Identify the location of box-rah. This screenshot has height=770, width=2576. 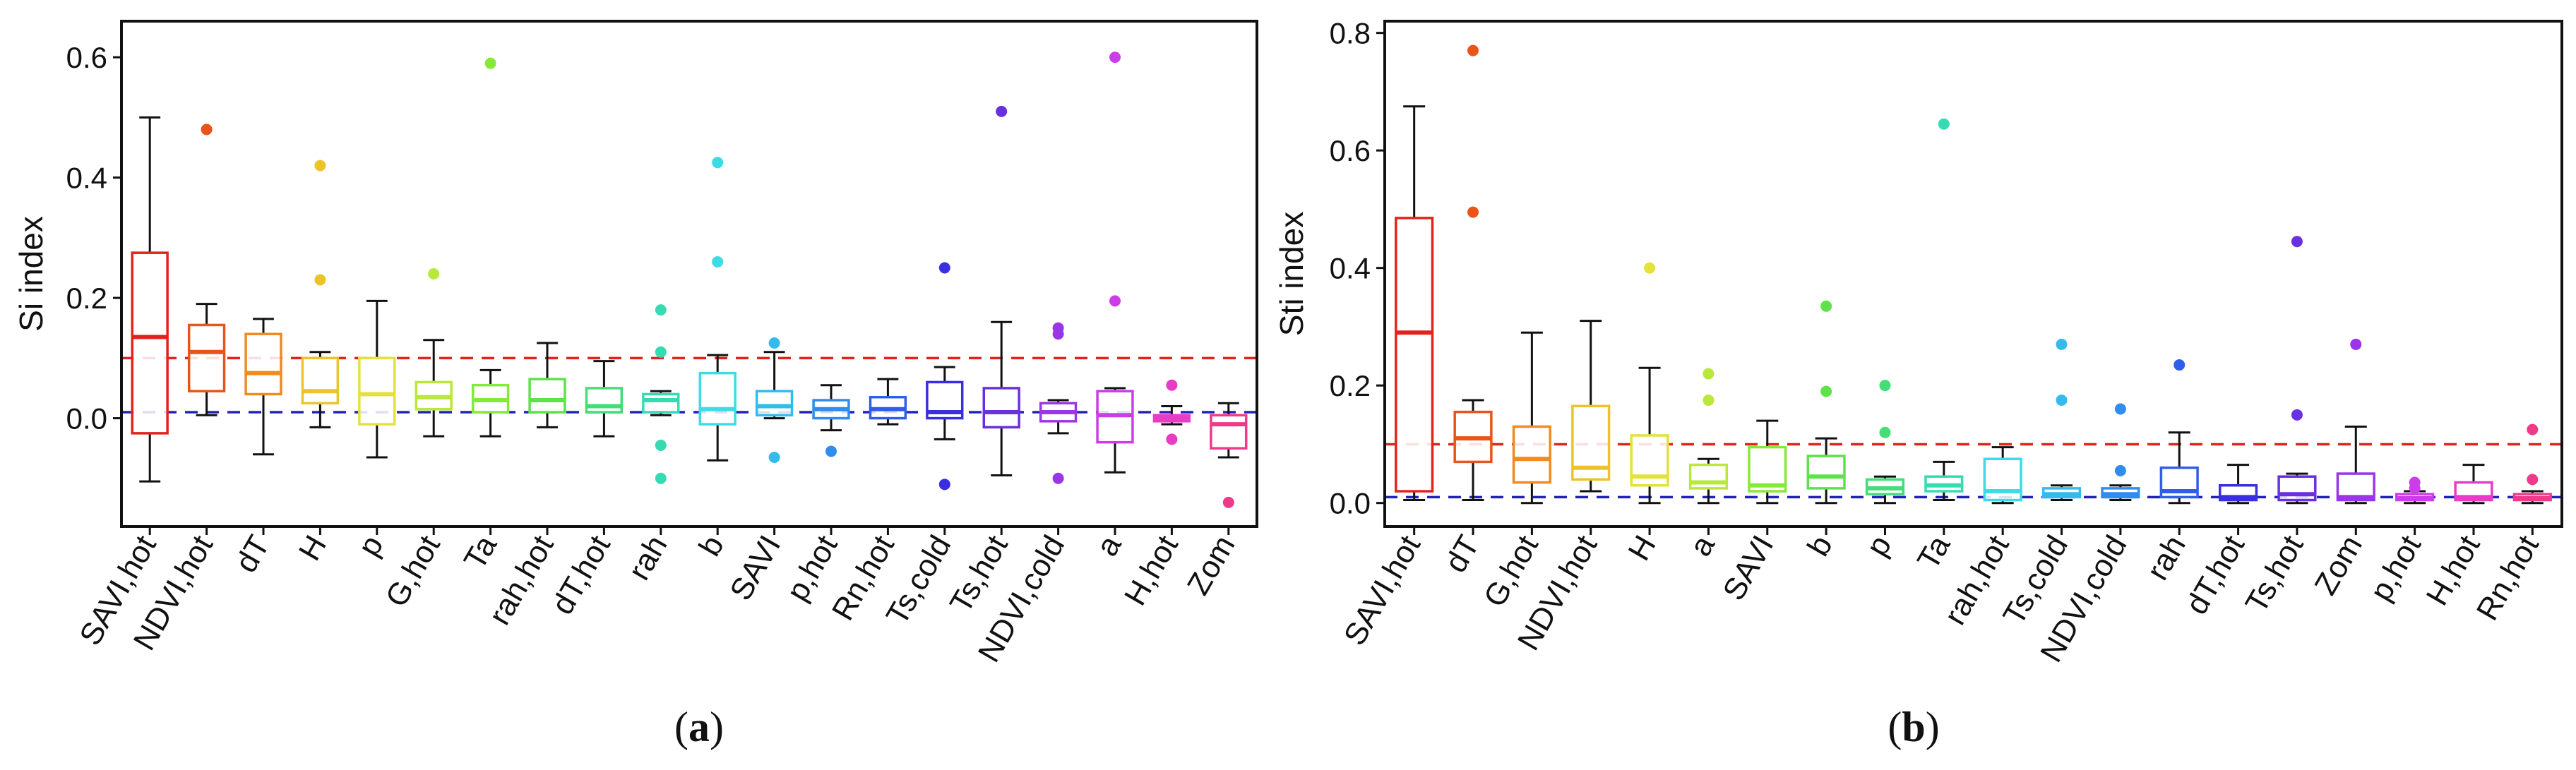
(661, 394).